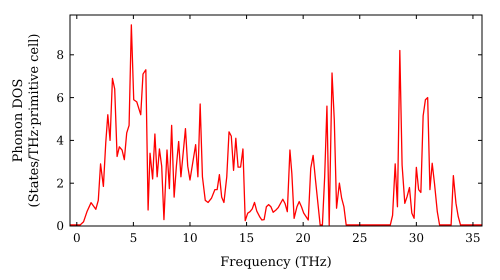 Image resolution: width=500 pixels, height=280 pixels. Describe the element at coordinates (60, 55) in the screenshot. I see `y-tick-label: 8` at that location.